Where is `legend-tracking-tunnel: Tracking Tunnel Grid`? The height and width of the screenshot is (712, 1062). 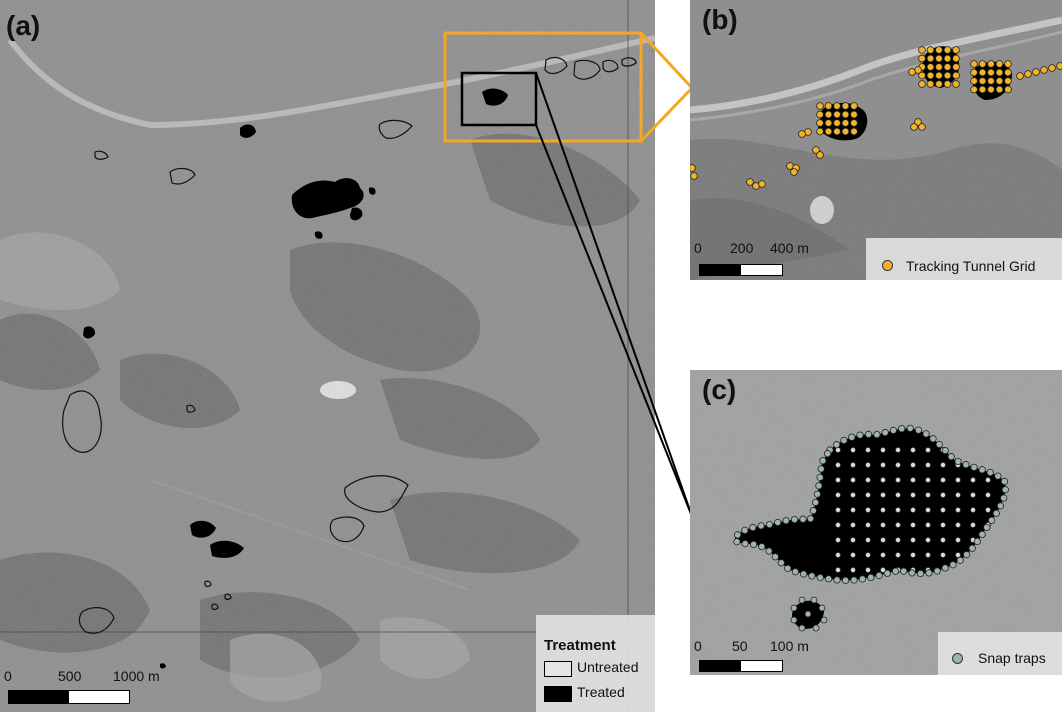 legend-tracking-tunnel: Tracking Tunnel Grid is located at coordinates (964, 259).